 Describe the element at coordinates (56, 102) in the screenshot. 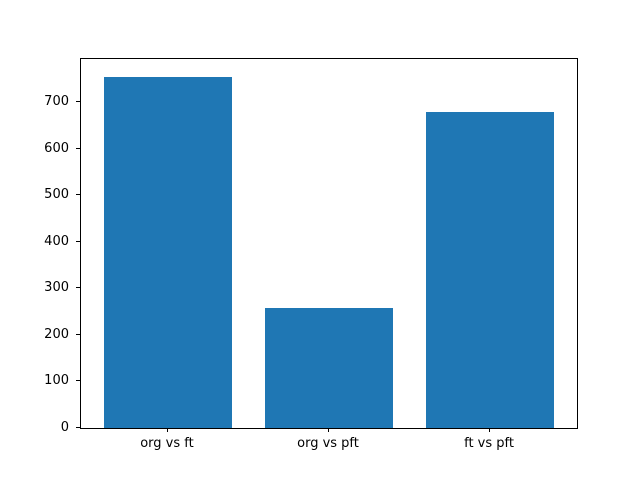

I see `y-tick-label: 700` at that location.